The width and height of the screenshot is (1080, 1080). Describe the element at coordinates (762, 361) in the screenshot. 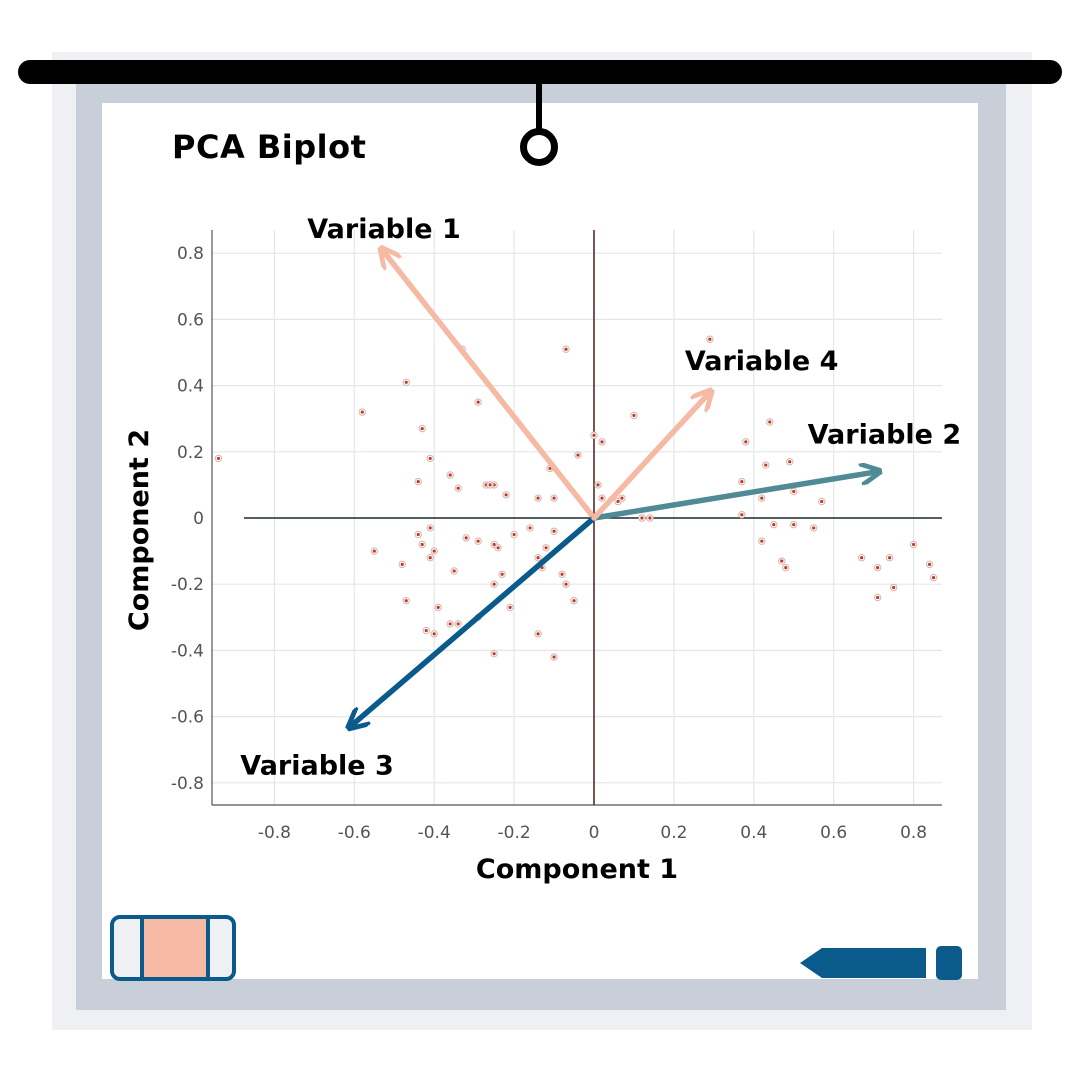

I see `vector-label: Variable 4` at that location.